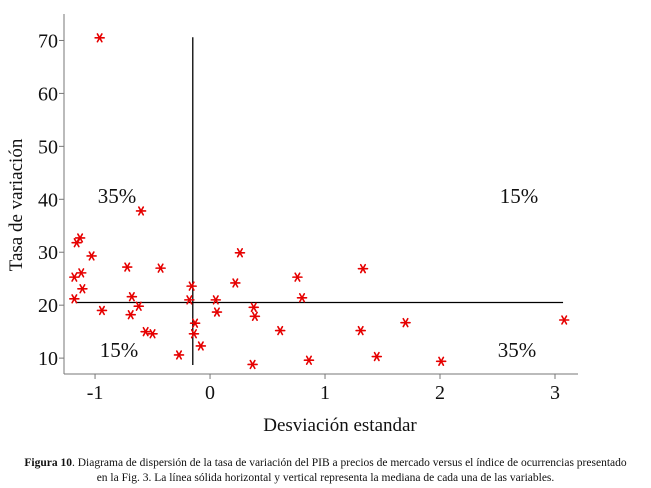 The height and width of the screenshot is (488, 651). I want to click on y-tick-label: 70, so click(48, 41).